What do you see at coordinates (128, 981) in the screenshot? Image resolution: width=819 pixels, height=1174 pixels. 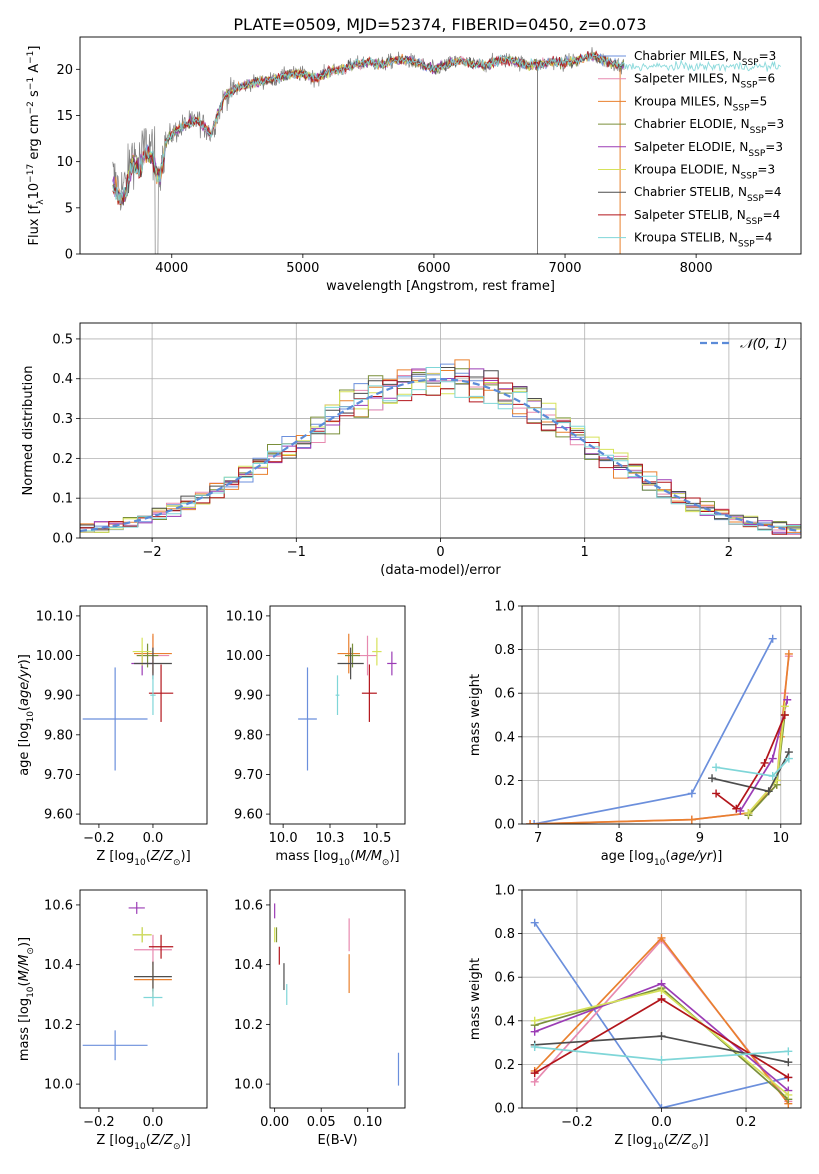 I see `plot-area-mass_vs_Z` at bounding box center [128, 981].